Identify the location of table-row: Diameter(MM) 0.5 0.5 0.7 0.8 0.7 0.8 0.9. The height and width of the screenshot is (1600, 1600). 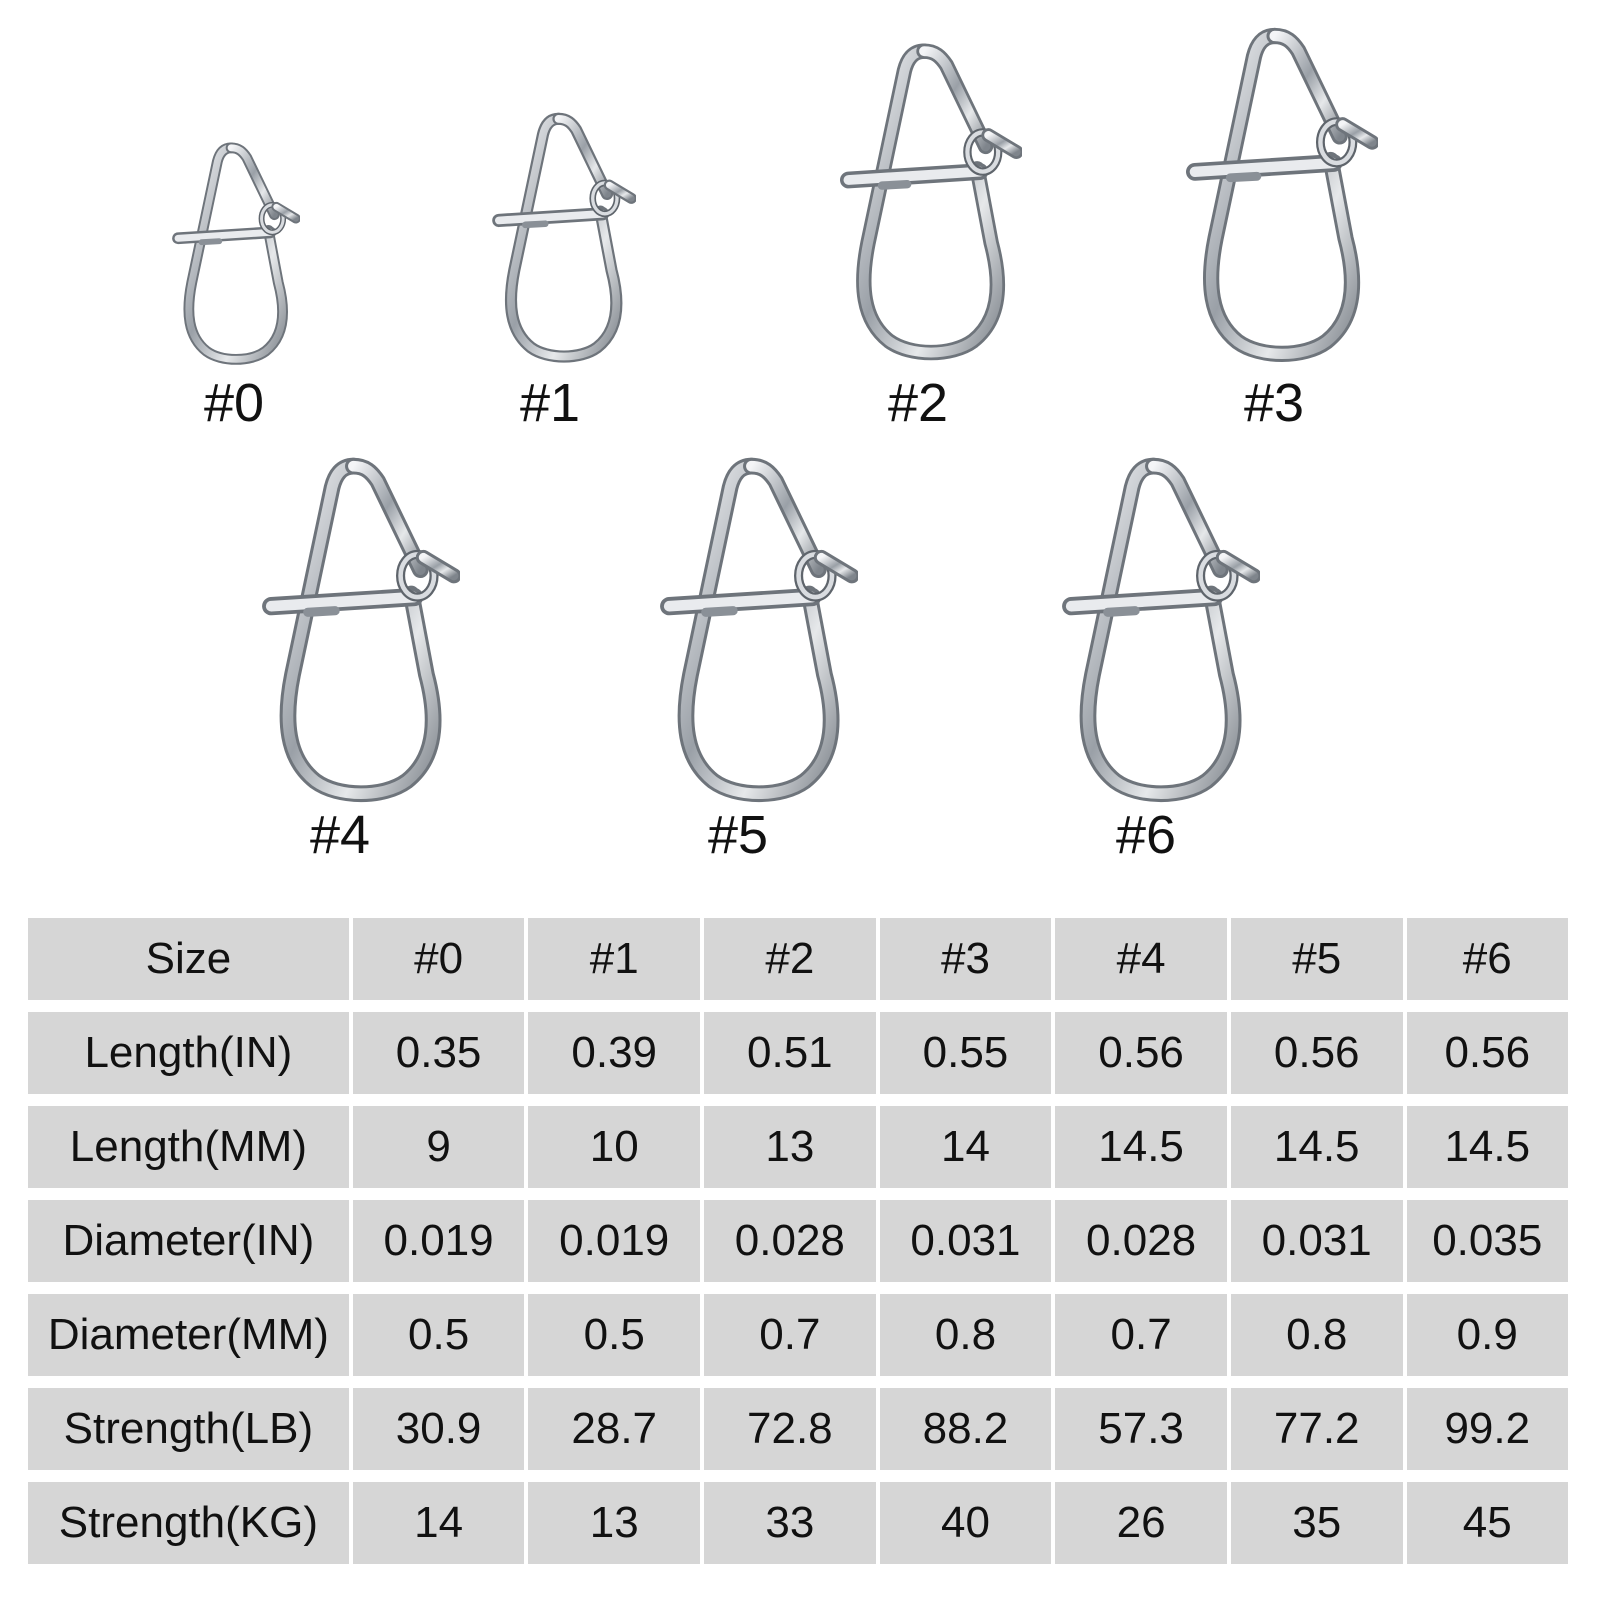
(798, 1335).